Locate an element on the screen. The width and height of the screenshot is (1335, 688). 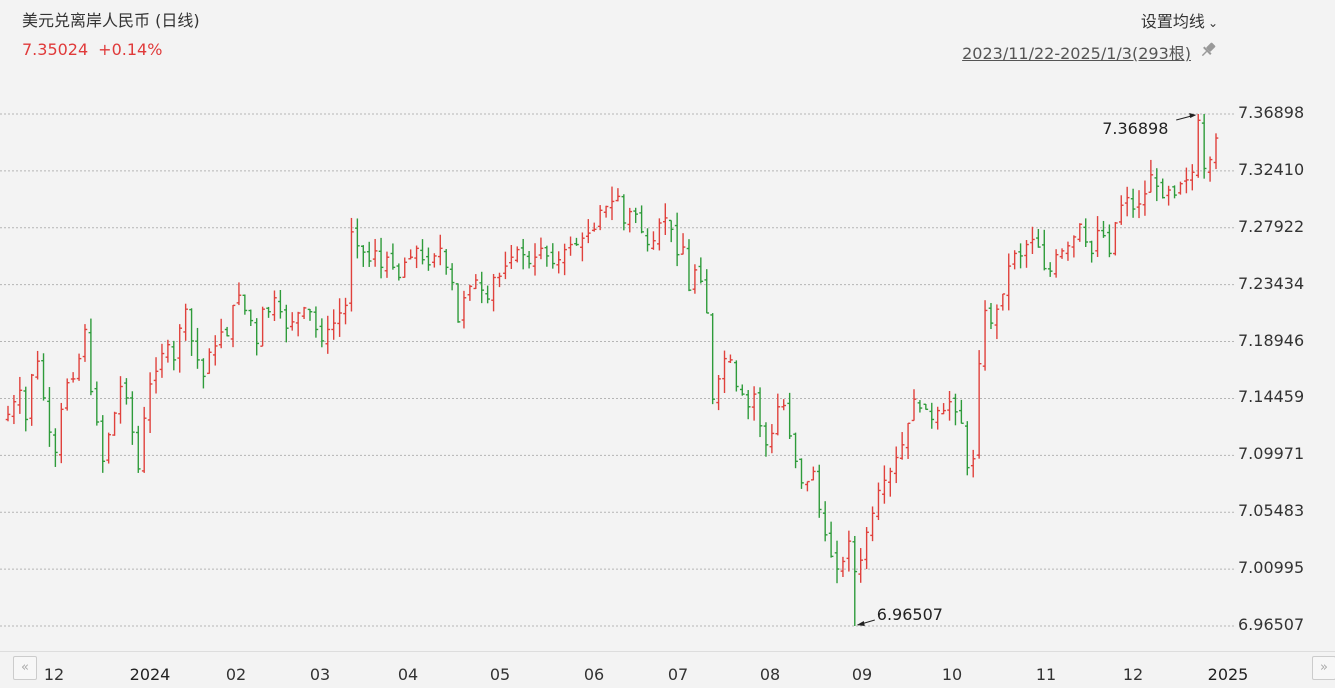
price-change: +0.14% is located at coordinates (130, 49).